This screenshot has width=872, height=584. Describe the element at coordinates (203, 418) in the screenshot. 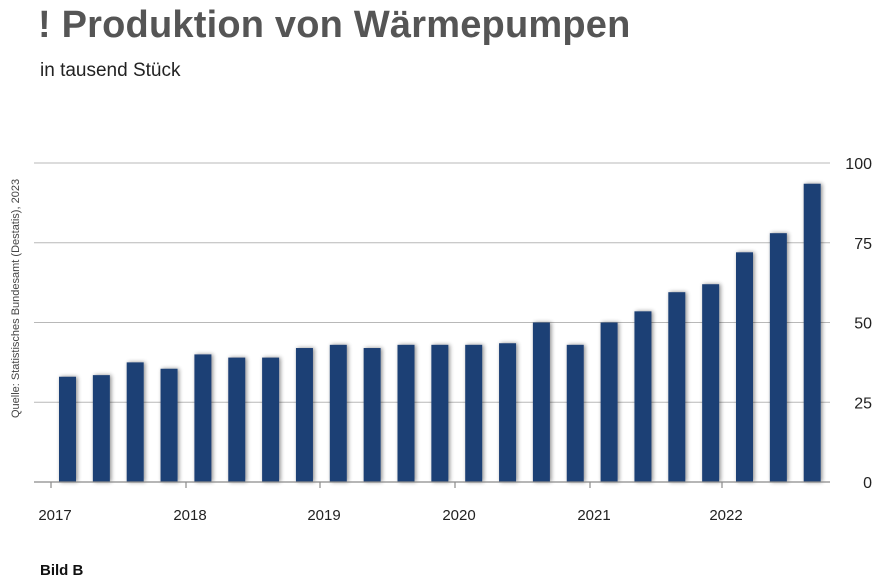

I see `bar-2018-q1` at that location.